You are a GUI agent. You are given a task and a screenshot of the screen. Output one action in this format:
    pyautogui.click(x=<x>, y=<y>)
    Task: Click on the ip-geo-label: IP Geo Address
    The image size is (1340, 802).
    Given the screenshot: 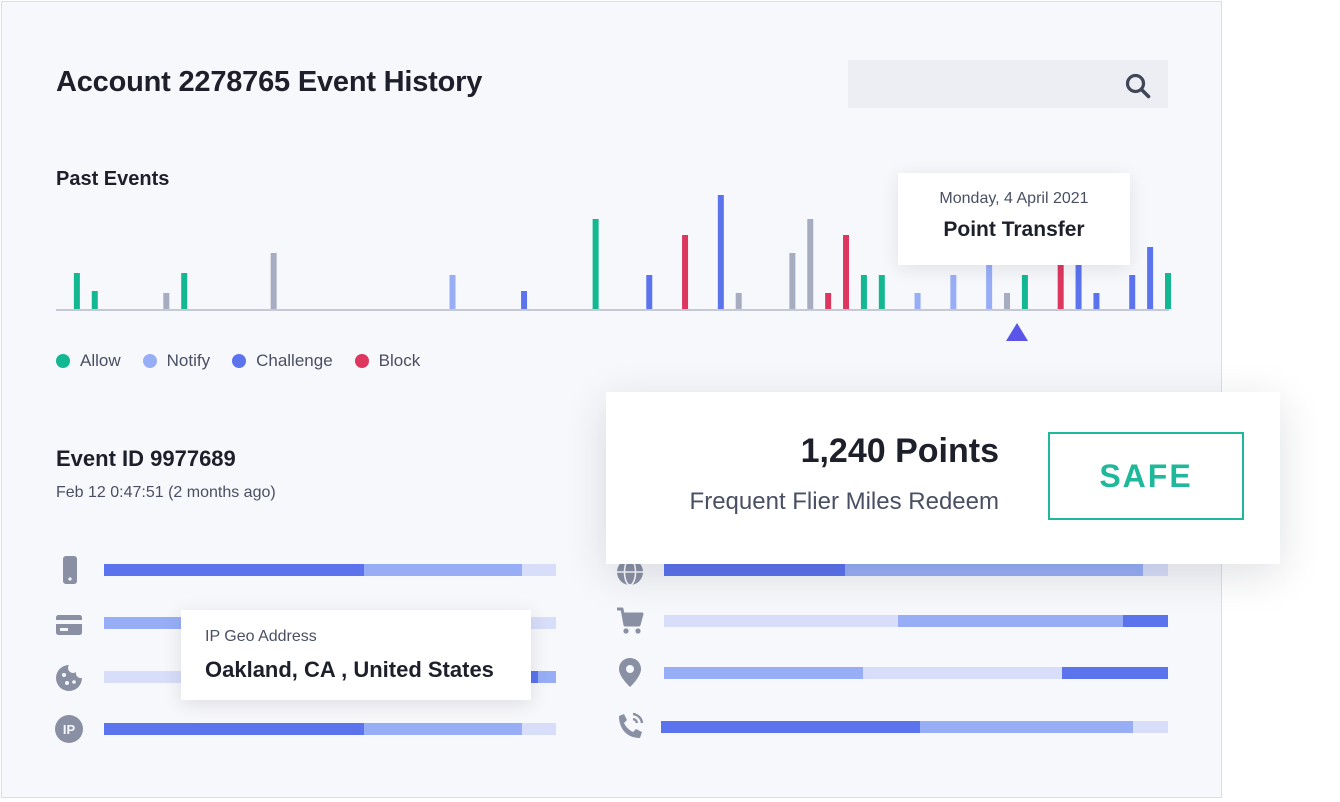 What is the action you would take?
    pyautogui.click(x=261, y=636)
    